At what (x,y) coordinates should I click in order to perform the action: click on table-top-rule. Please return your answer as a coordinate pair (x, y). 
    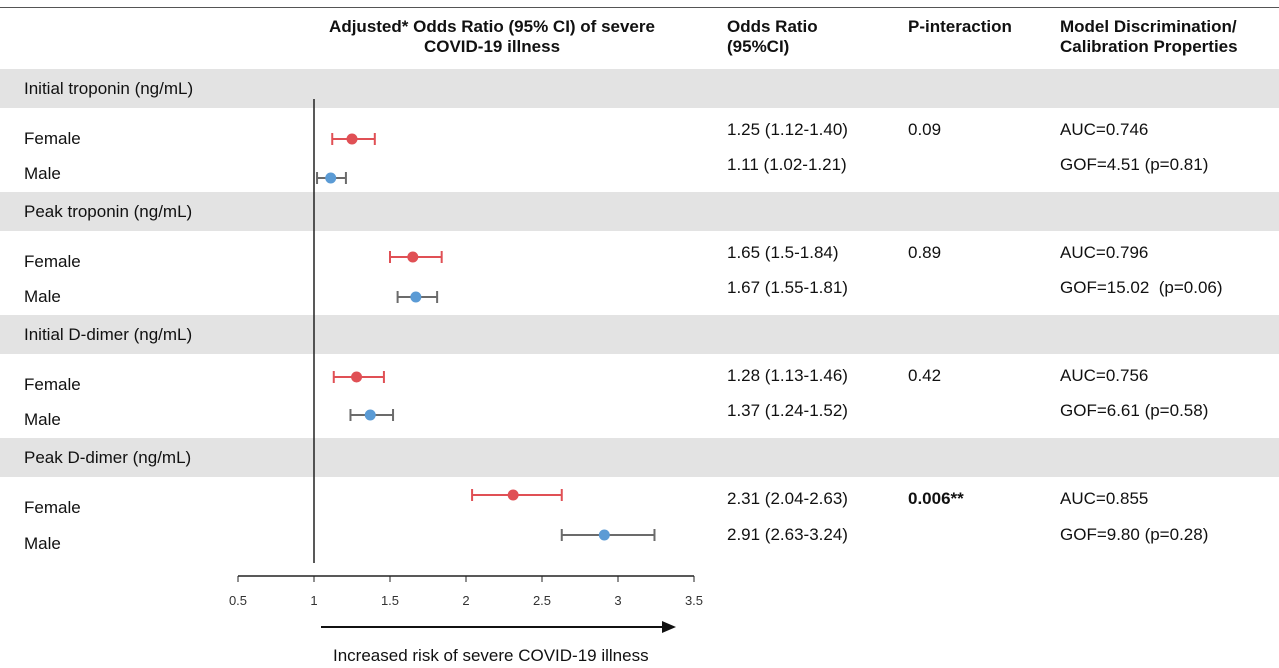
    Looking at the image, I should click on (639, 7).